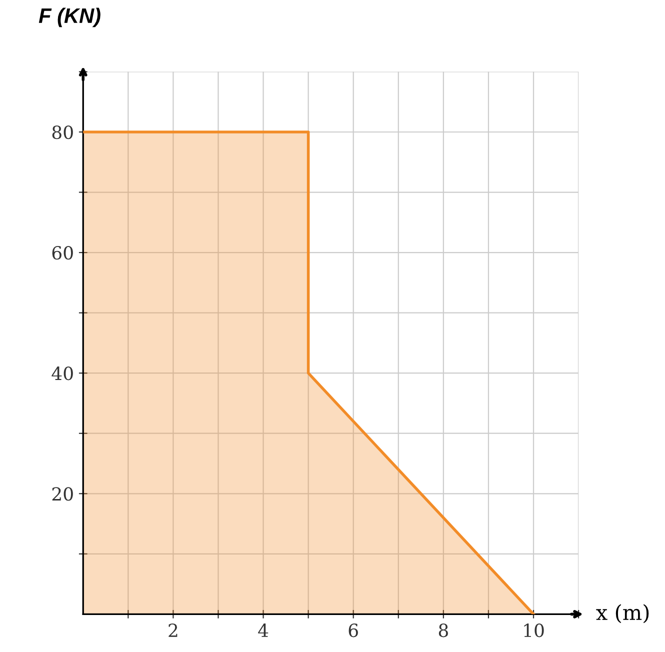 This screenshot has height=652, width=665. I want to click on y-tick-label: 20, so click(62, 494).